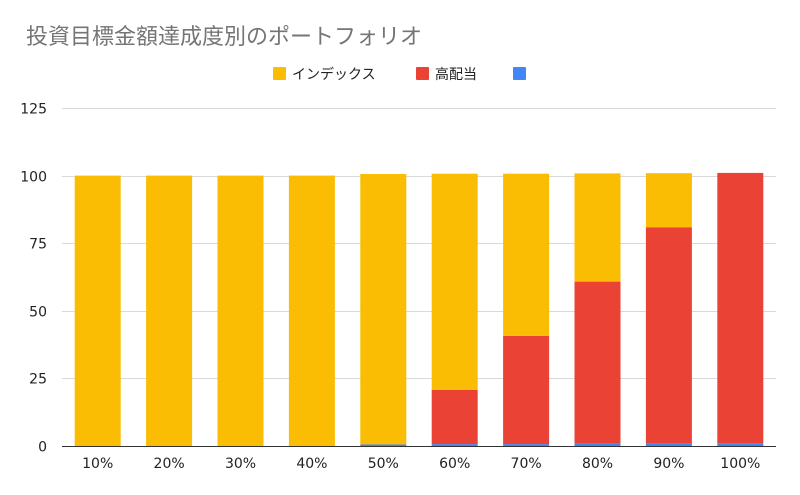 This screenshot has width=800, height=495. Describe the element at coordinates (33, 178) in the screenshot. I see `y-tick-label: 100` at that location.